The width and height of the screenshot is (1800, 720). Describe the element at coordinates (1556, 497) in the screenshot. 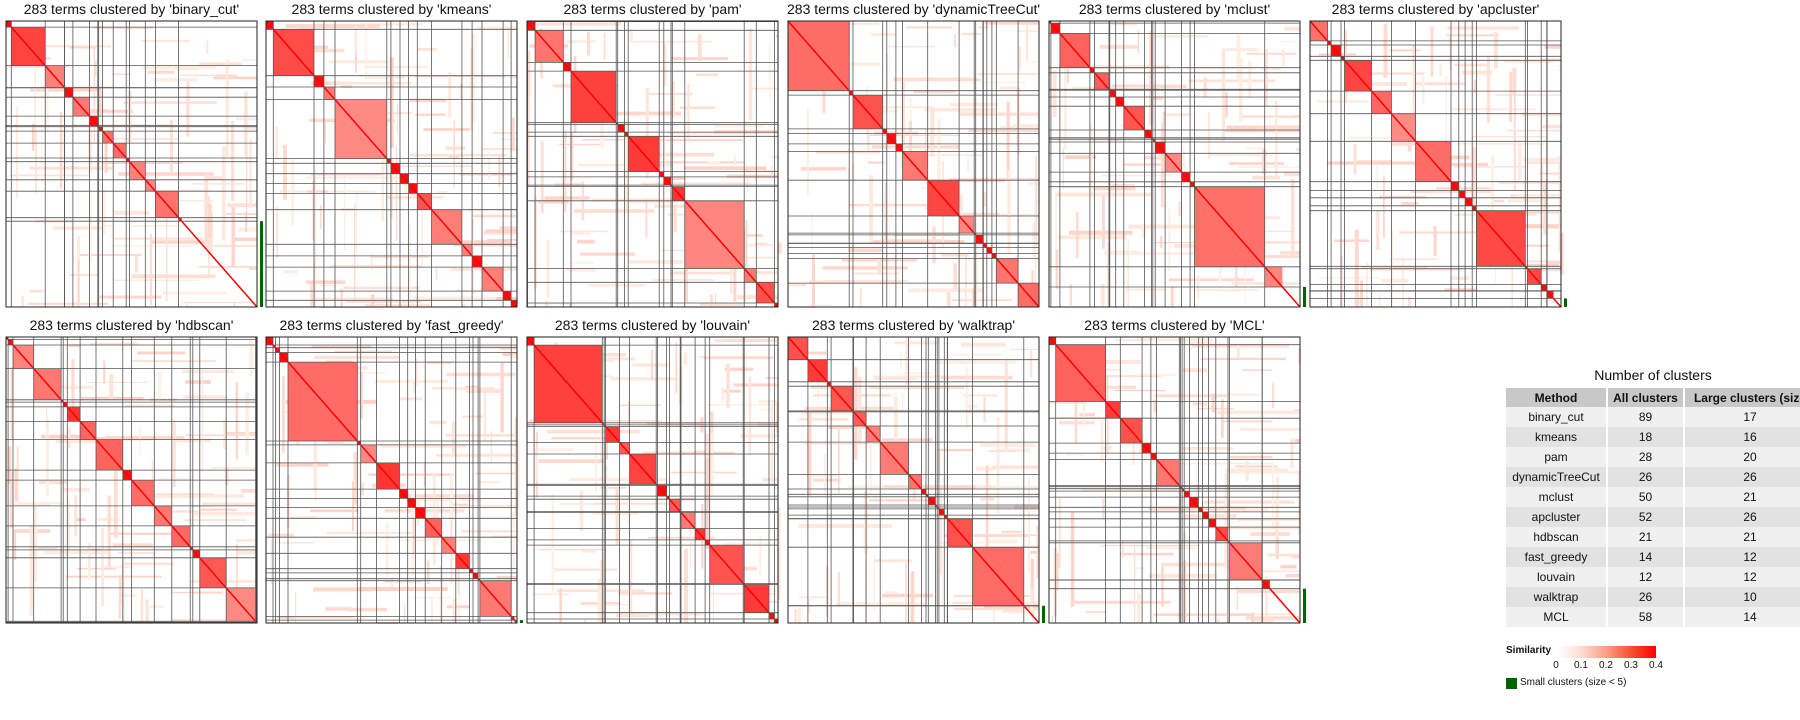

I see `method-cell: mclust` at that location.